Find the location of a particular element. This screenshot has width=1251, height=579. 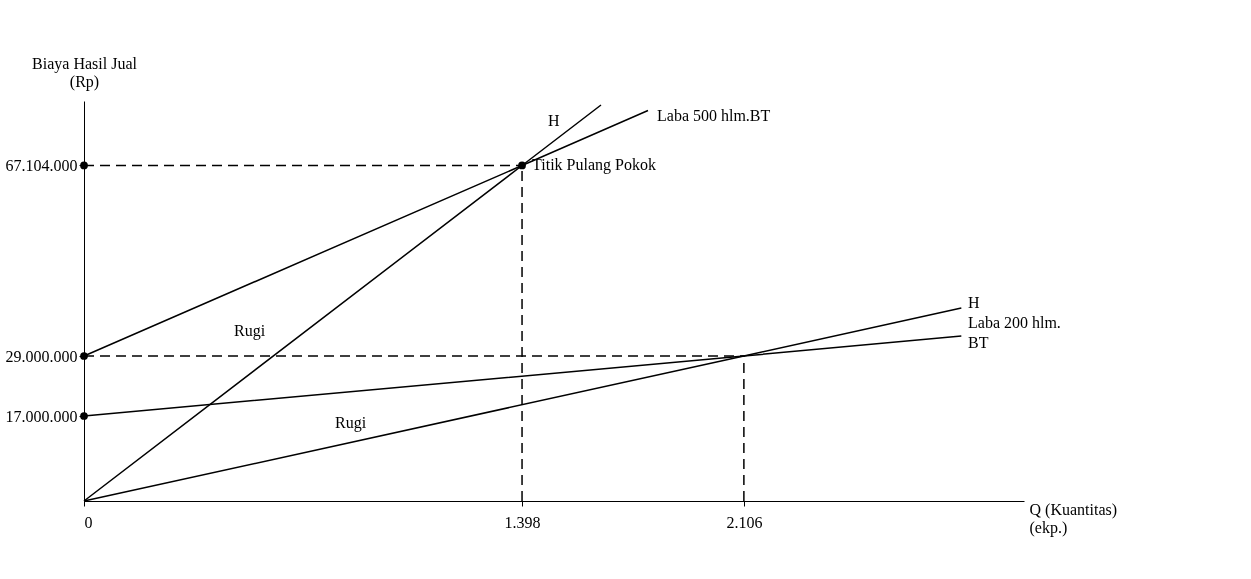

x-tick-label: 0 is located at coordinates (88, 522).